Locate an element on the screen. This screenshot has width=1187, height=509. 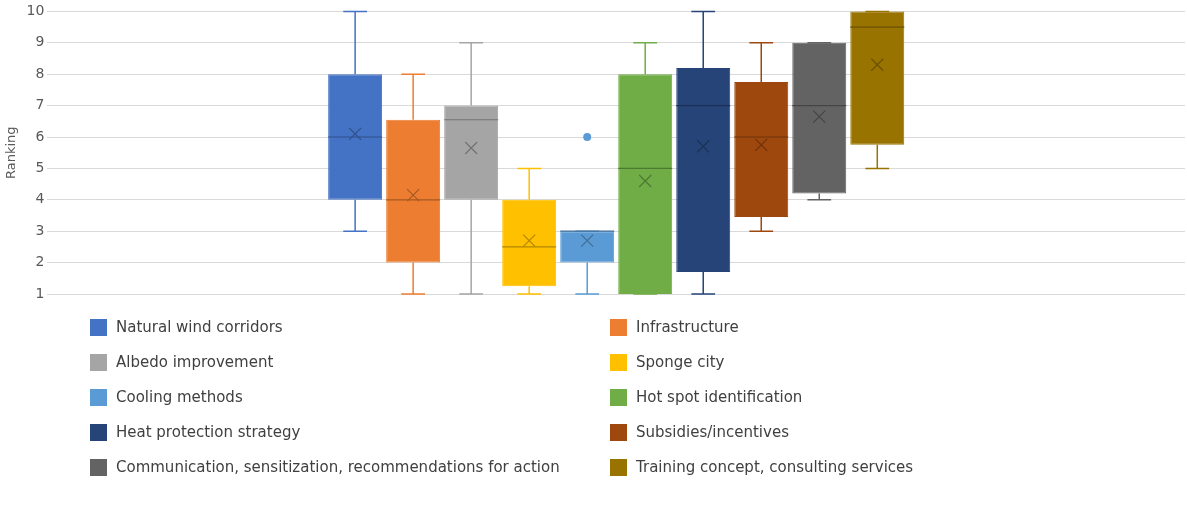
y-tick-label: 7 is located at coordinates (40, 104).